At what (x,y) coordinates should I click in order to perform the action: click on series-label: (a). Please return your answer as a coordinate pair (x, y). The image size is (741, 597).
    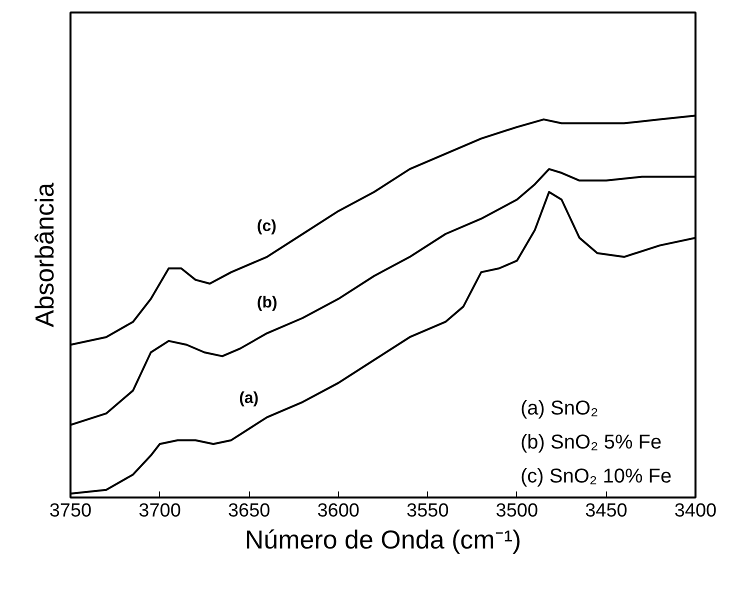
    Looking at the image, I should click on (249, 398).